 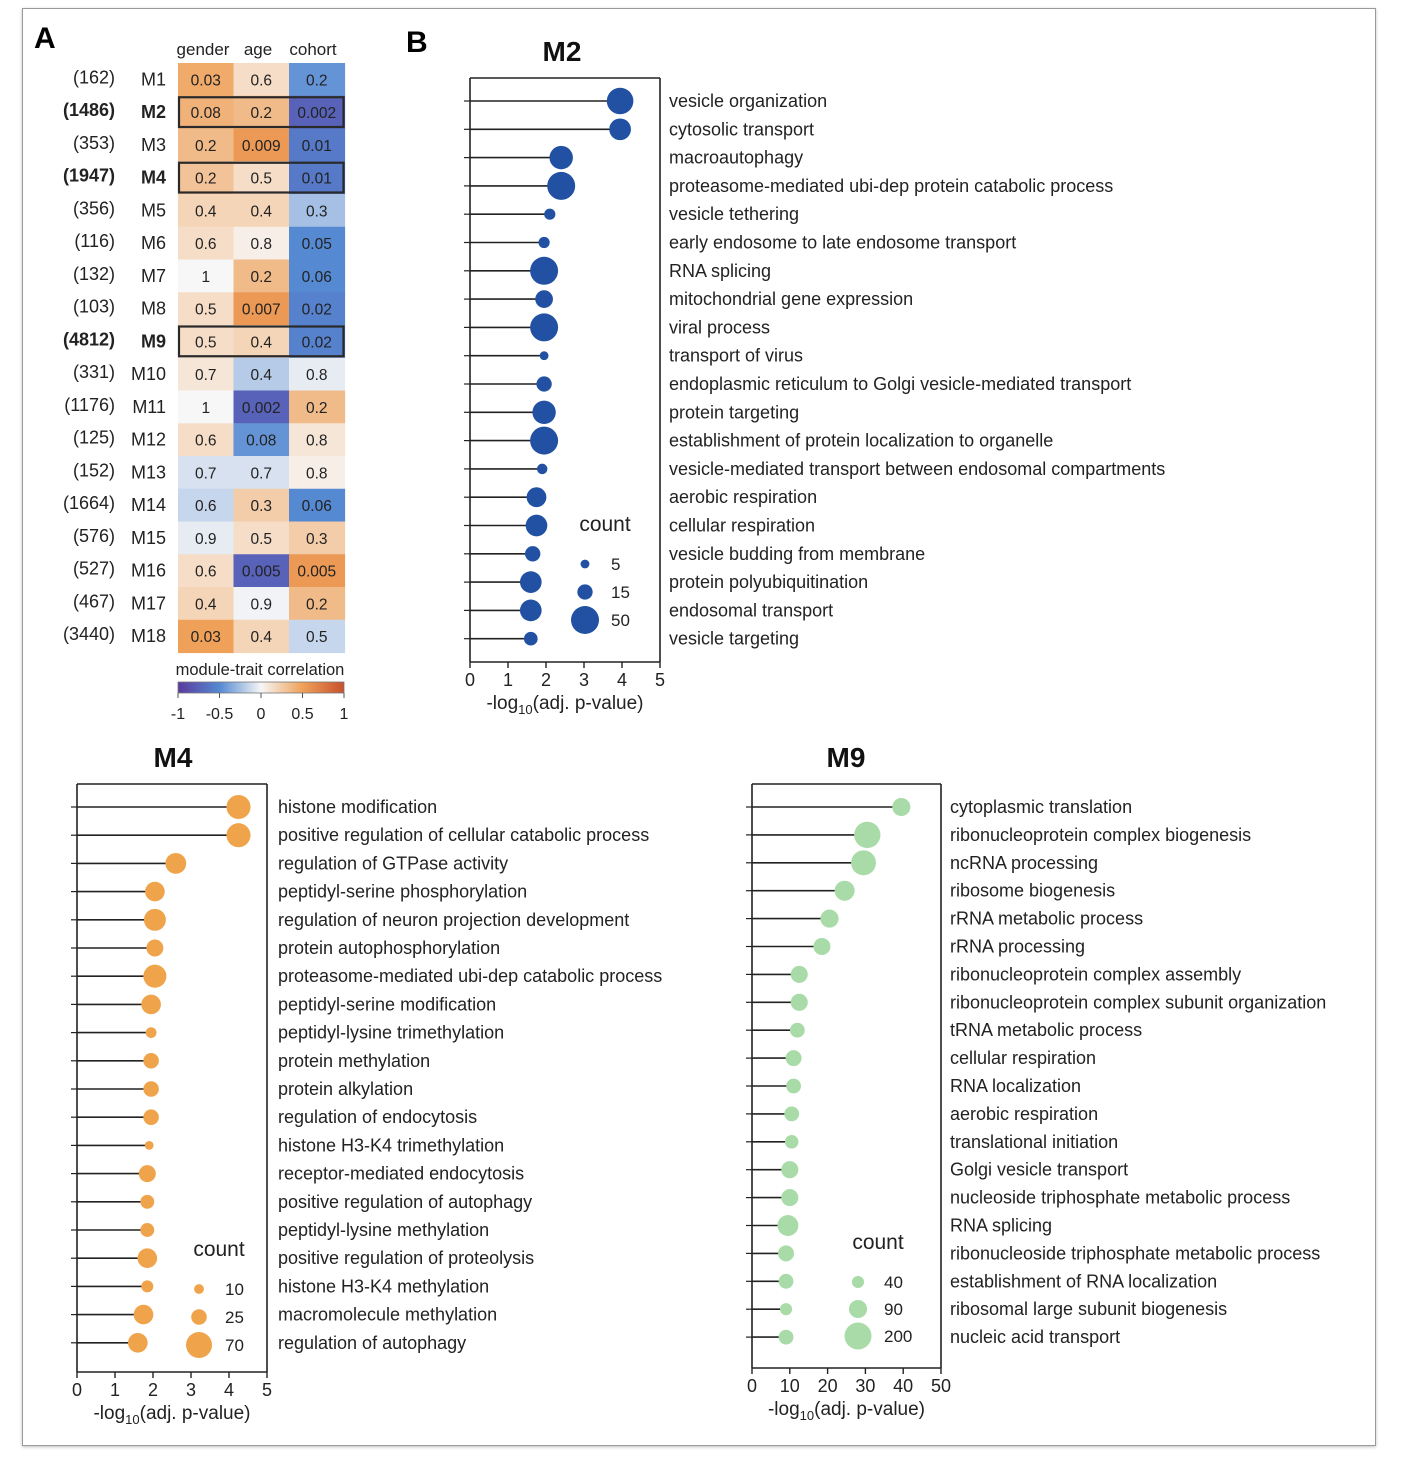 What do you see at coordinates (313, 49) in the screenshot?
I see `heatmap-column-label: cohort` at bounding box center [313, 49].